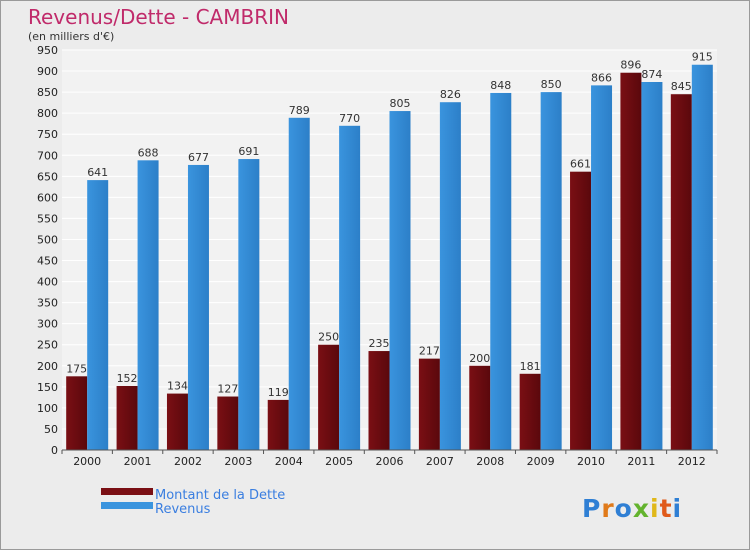  What do you see at coordinates (148, 152) in the screenshot?
I see `data-label-revenus: 688` at bounding box center [148, 152].